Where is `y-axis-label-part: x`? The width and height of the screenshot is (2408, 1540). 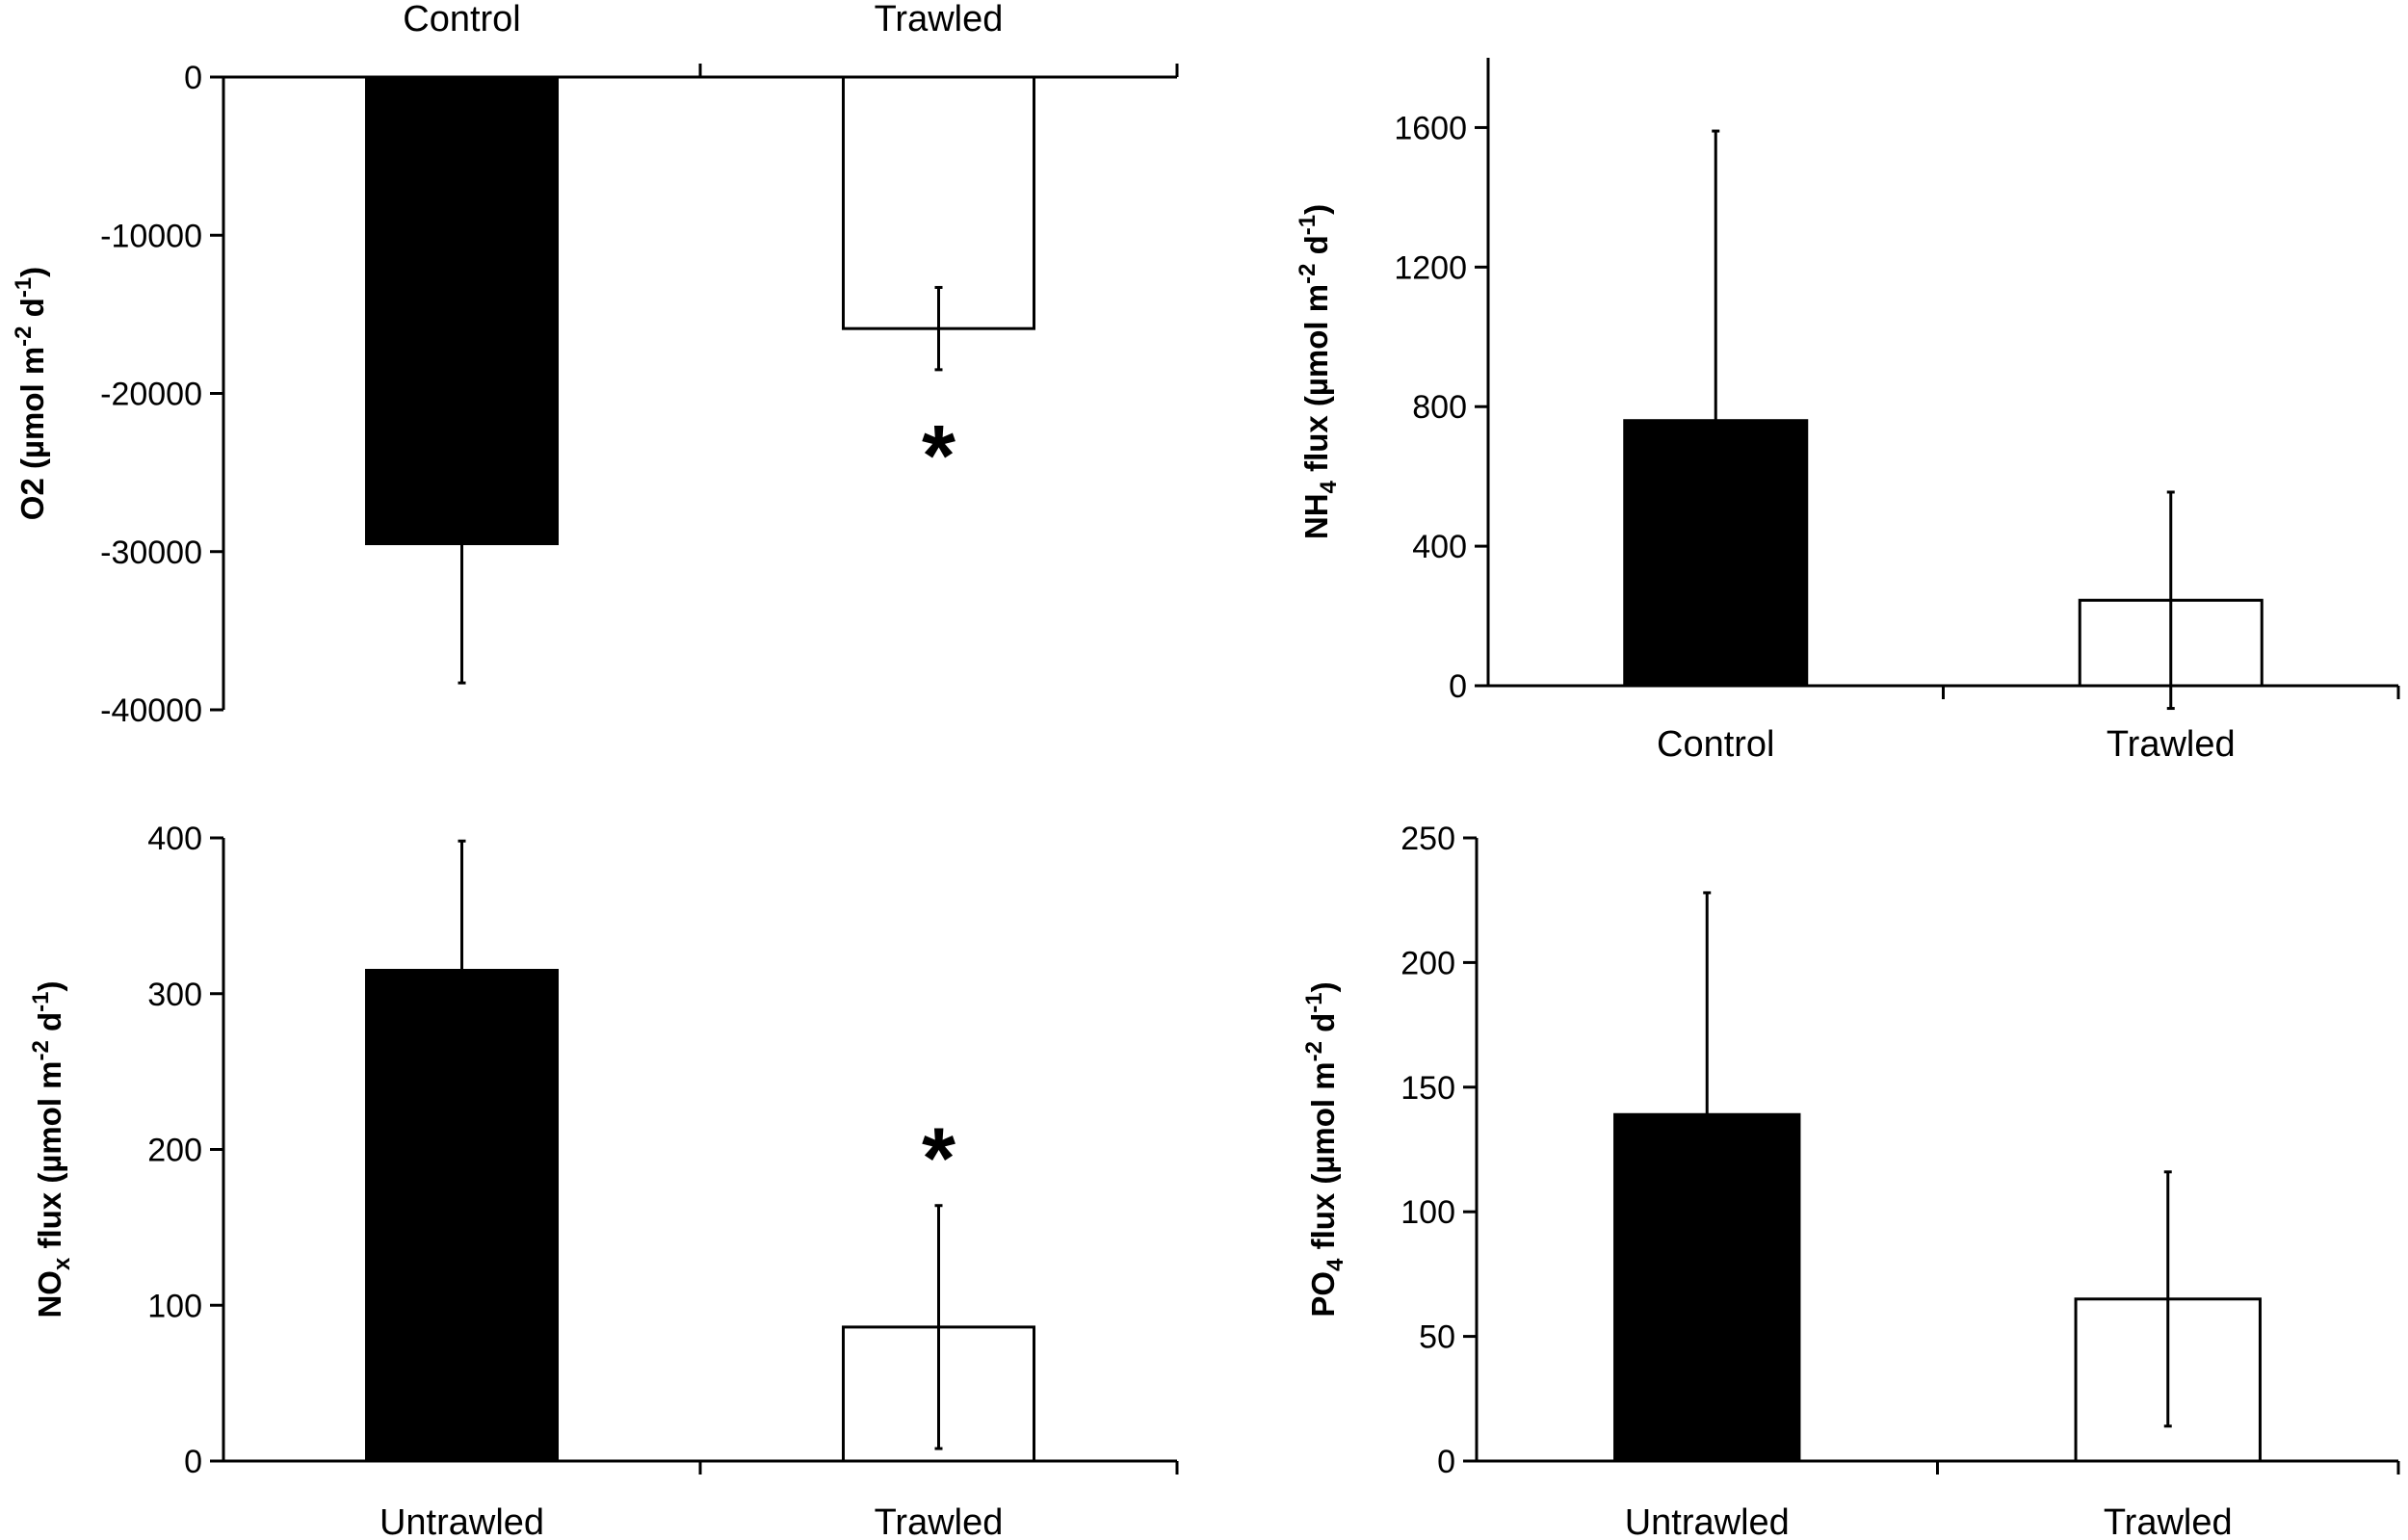
y-axis-label-part: x is located at coordinates (62, 1263).